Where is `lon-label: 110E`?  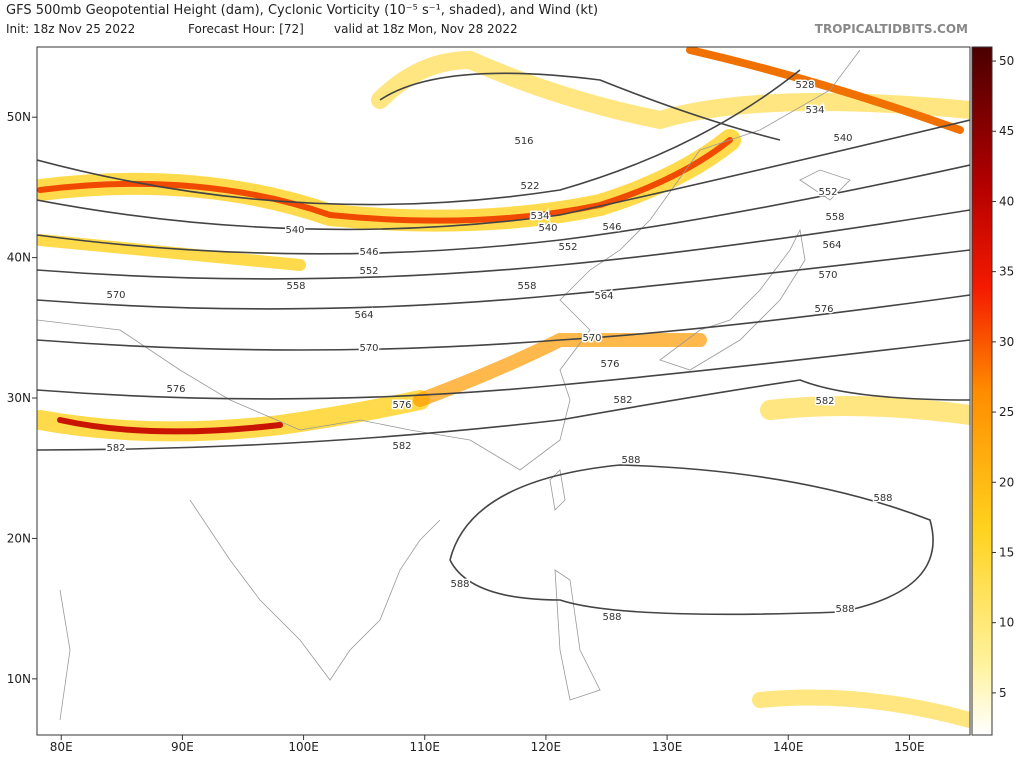
lon-label: 110E is located at coordinates (424, 747).